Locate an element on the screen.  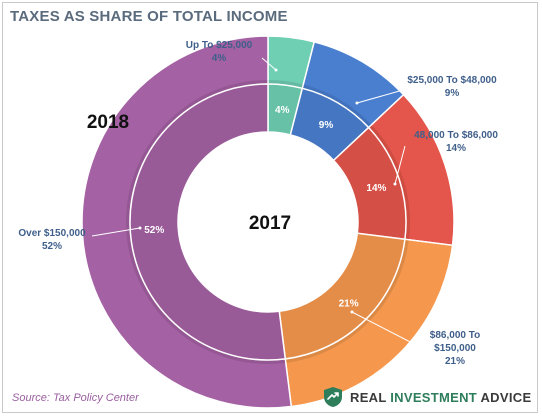
category-label-3: $86,000 To $150,000 is located at coordinates (455, 342).